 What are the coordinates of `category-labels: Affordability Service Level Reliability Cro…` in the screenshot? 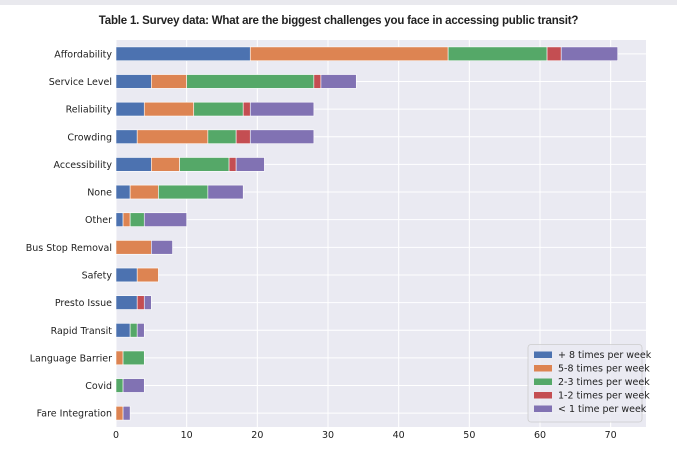 It's located at (69, 234).